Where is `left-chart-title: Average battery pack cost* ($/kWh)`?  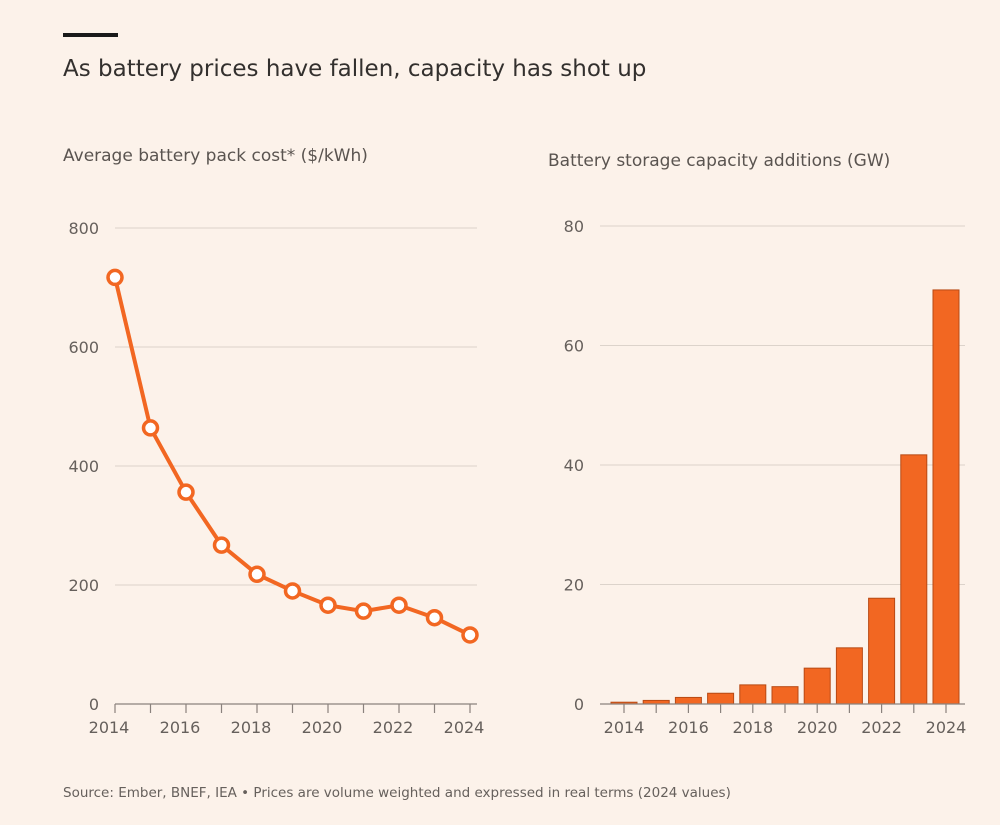
left-chart-title: Average battery pack cost* ($/kWh) is located at coordinates (215, 156).